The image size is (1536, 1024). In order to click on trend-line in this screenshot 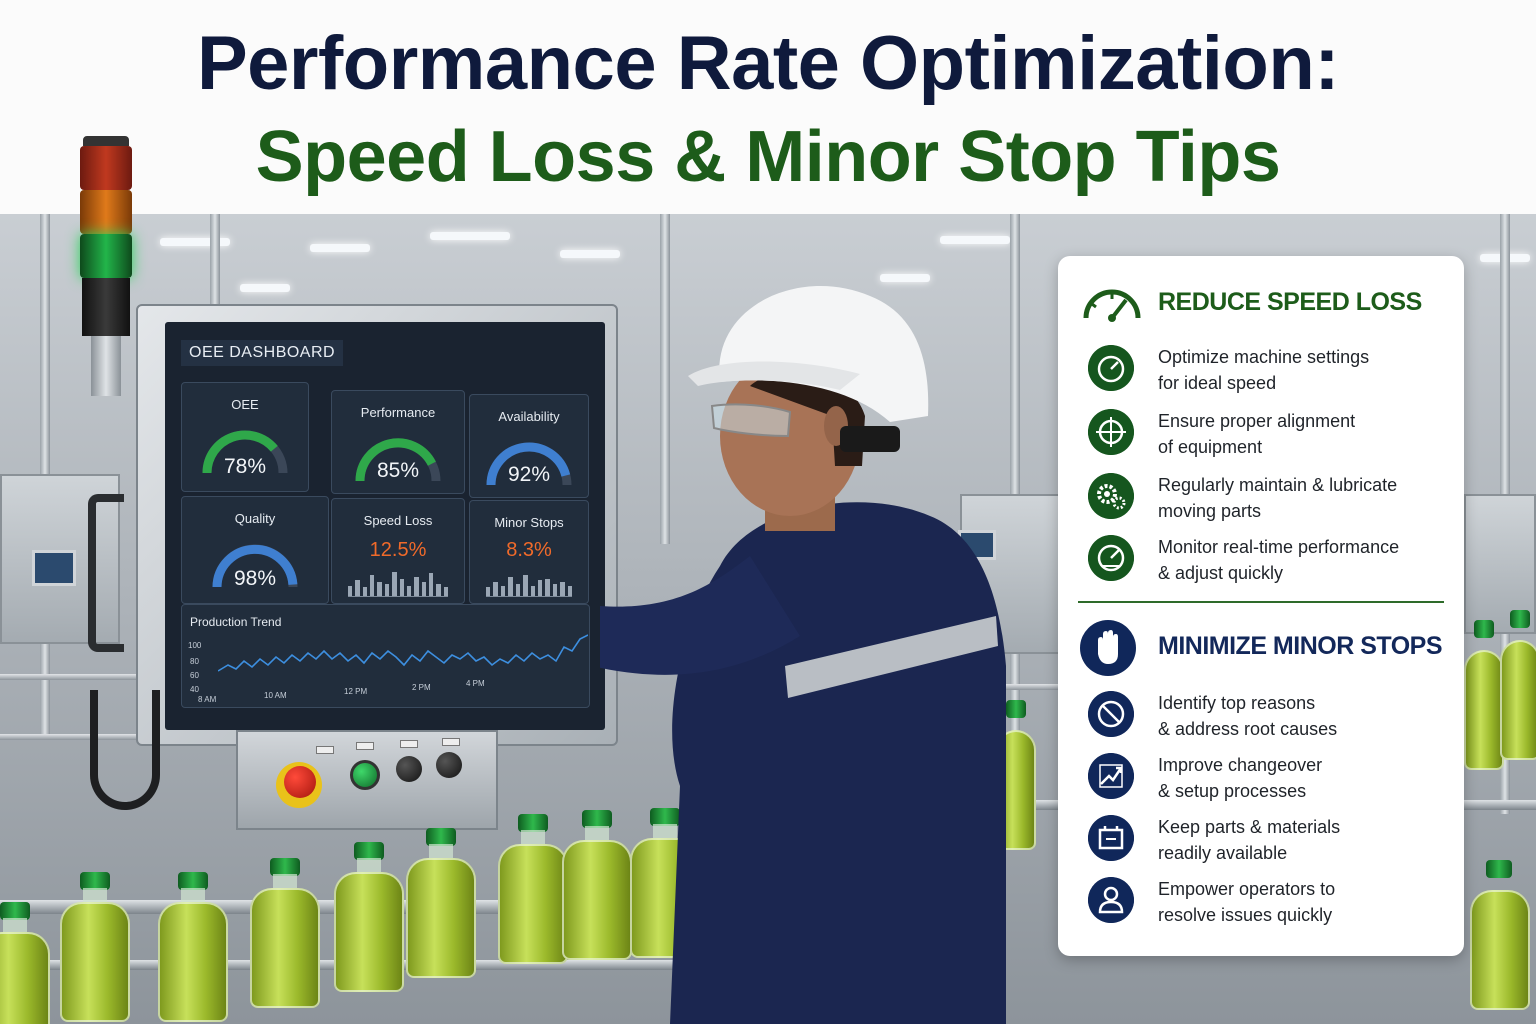, I will do `click(403, 653)`.